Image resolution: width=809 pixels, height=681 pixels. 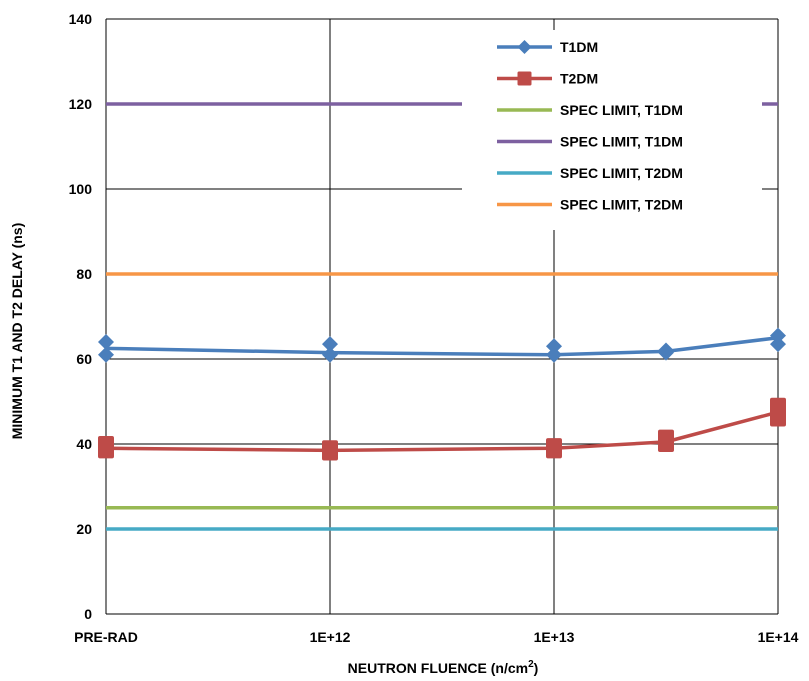 I want to click on legend-background, so click(x=612, y=130).